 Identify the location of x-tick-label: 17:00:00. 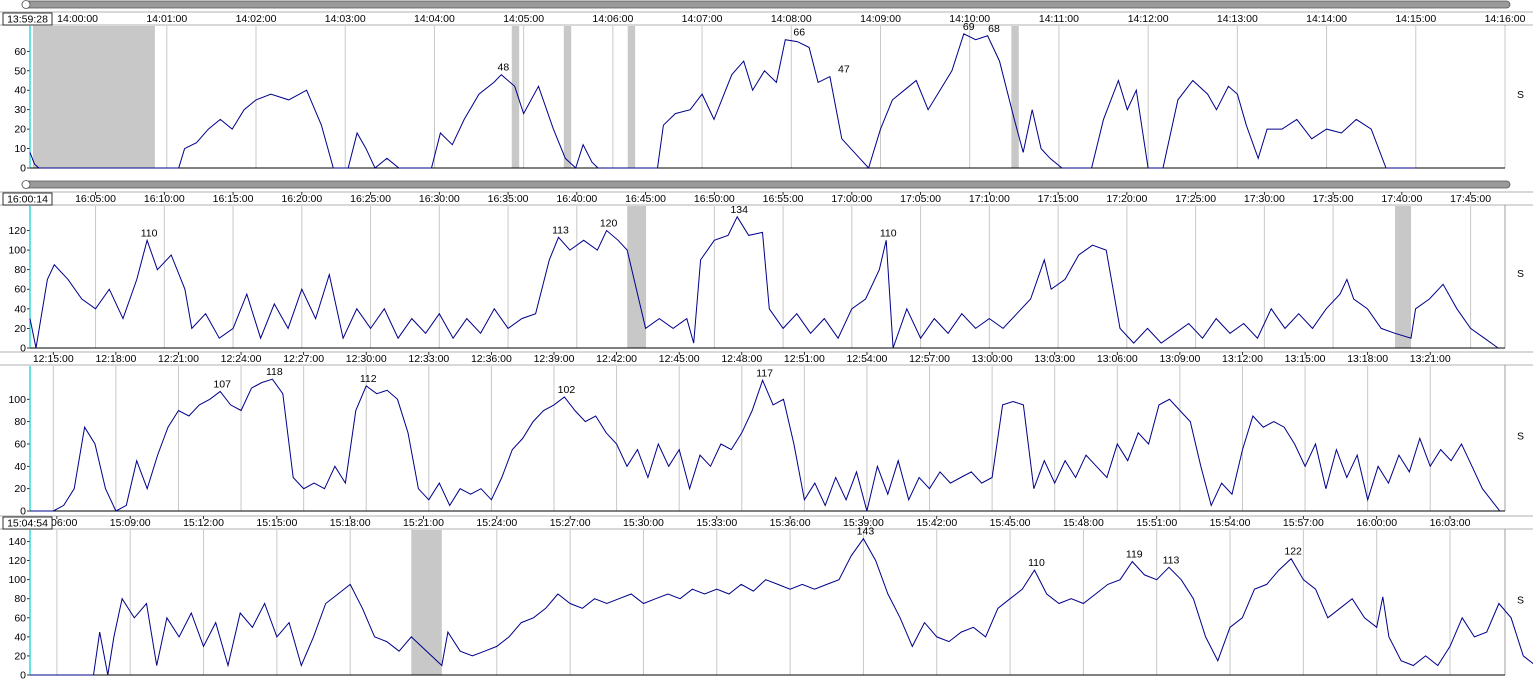
(851, 199).